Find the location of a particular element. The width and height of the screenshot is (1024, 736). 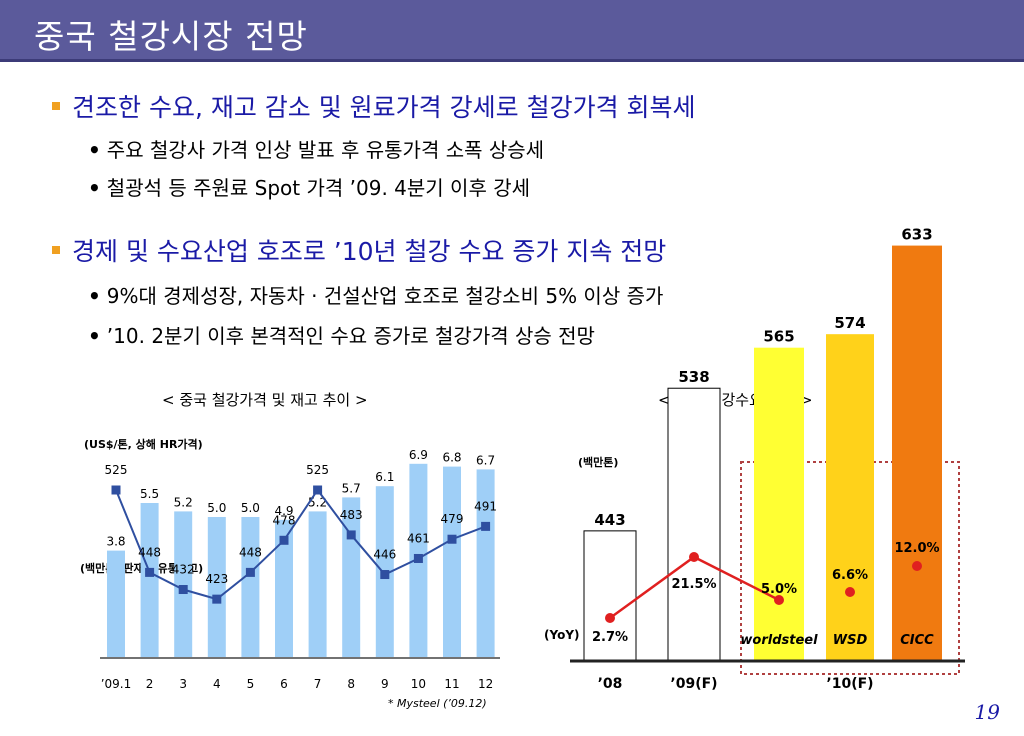

inventory-data-label: 3.8 is located at coordinates (115, 542).